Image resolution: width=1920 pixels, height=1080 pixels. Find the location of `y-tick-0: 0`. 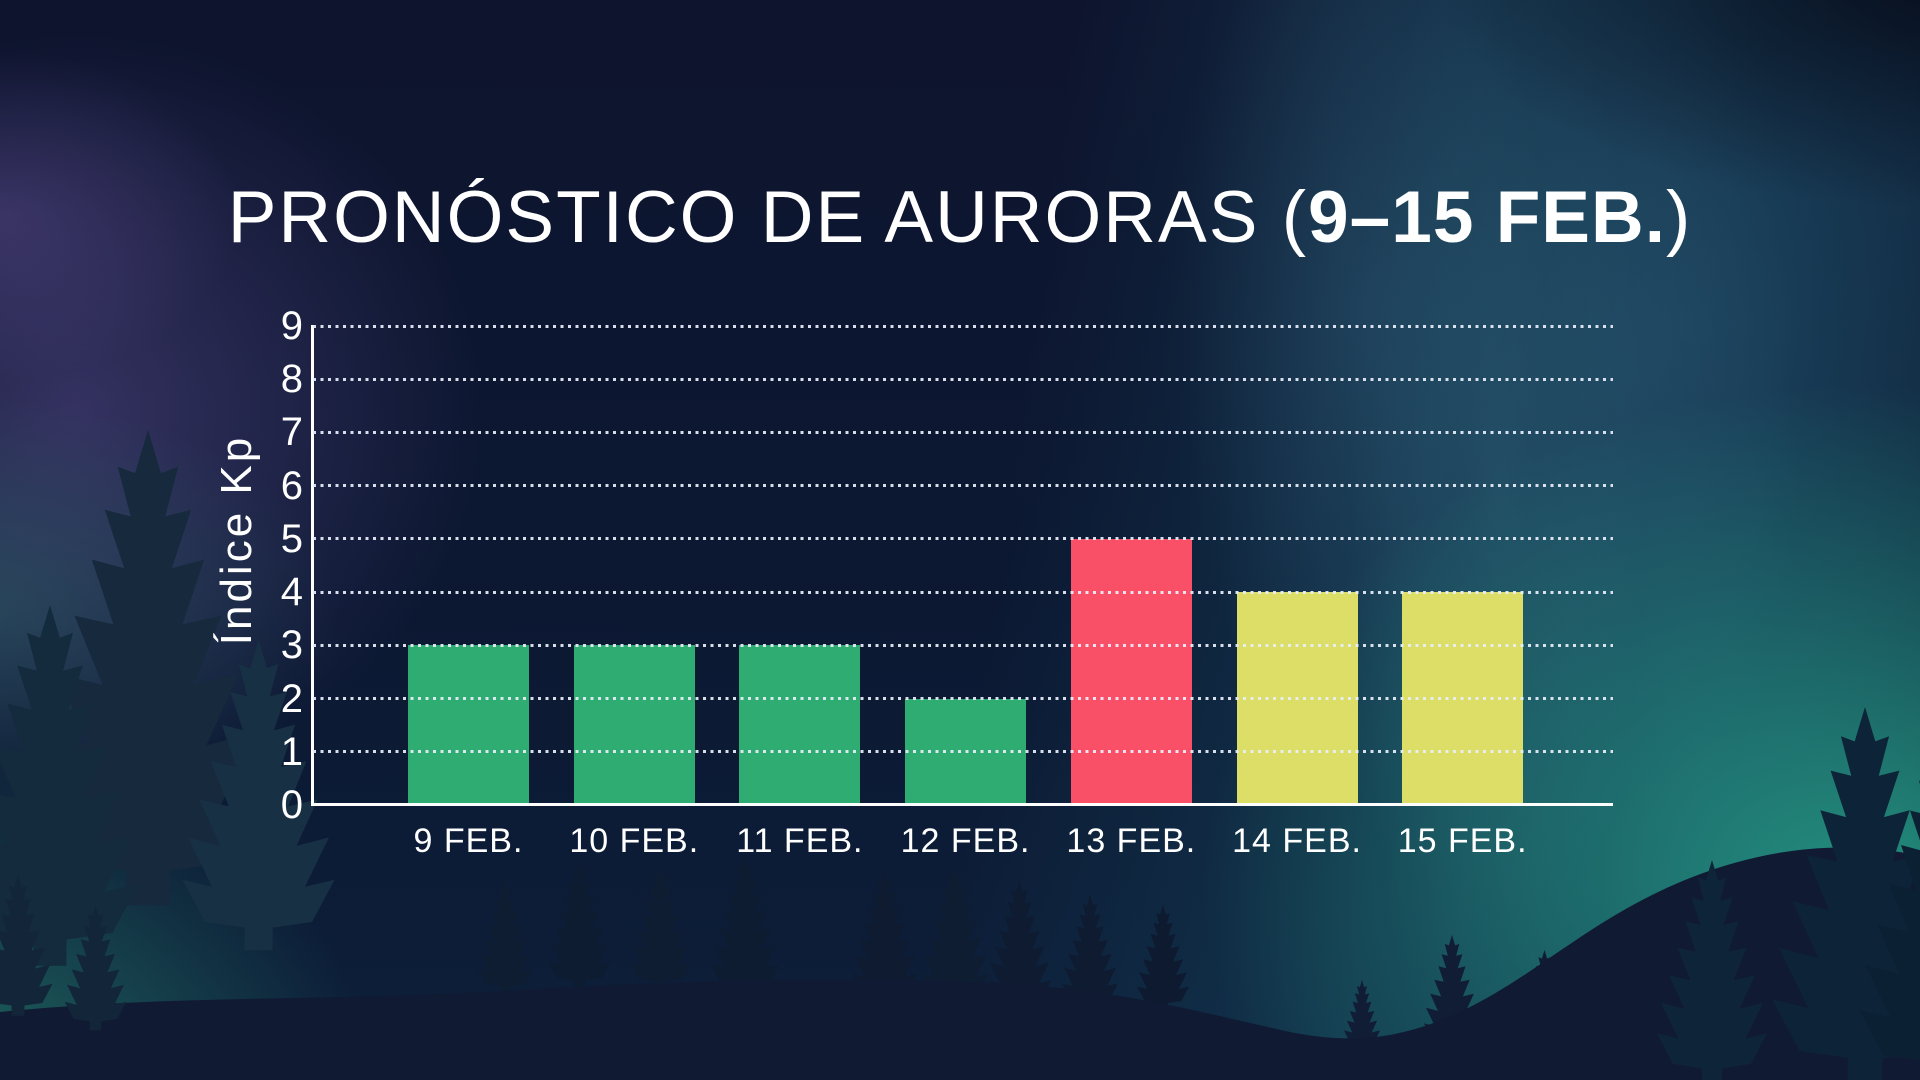

y-tick-0: 0 is located at coordinates (291, 805).